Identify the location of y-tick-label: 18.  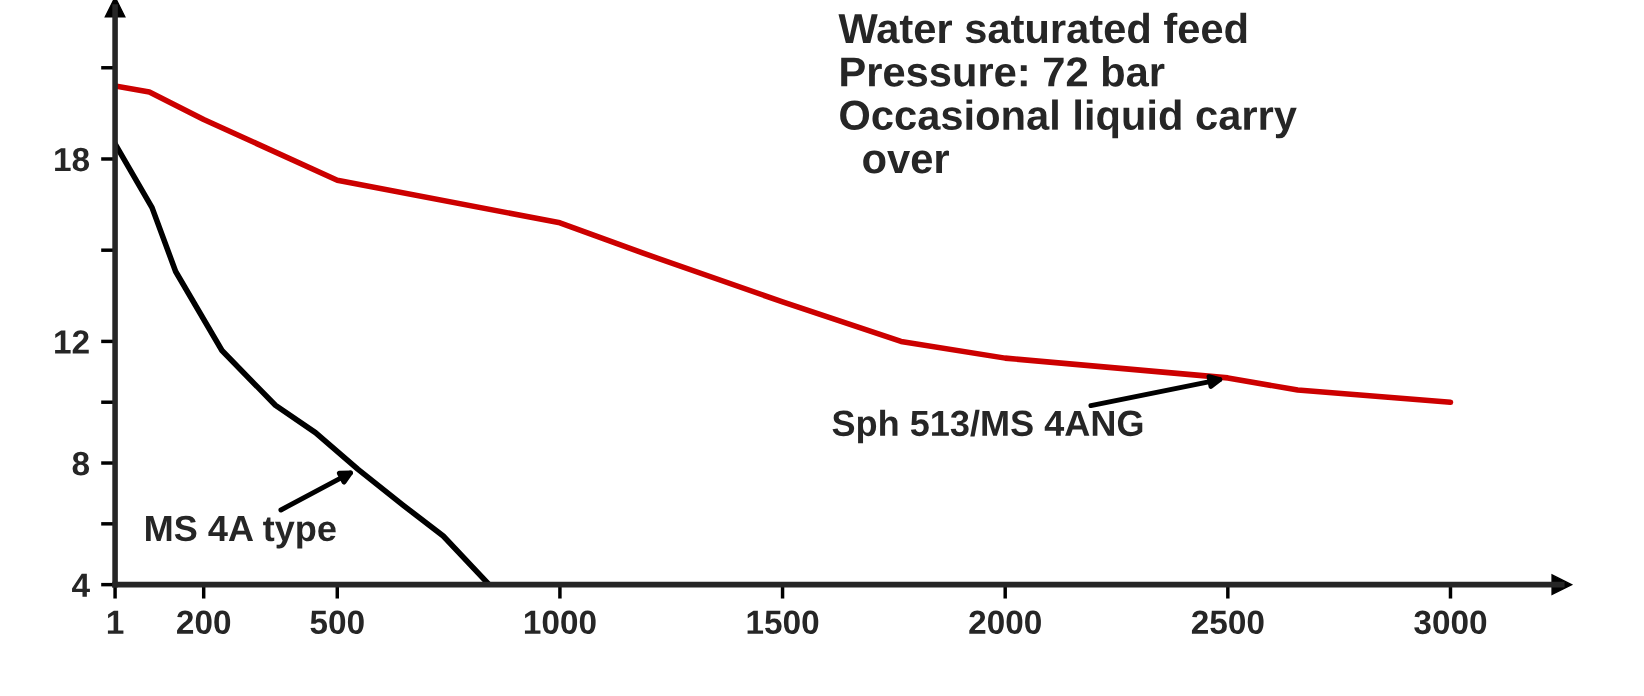
(72, 159).